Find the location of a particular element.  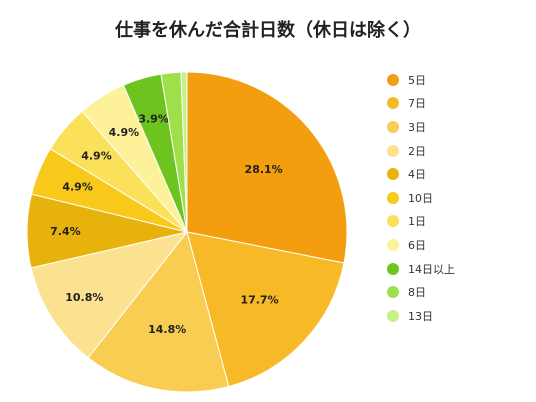

legend-item-4: 4日 is located at coordinates (421, 174).